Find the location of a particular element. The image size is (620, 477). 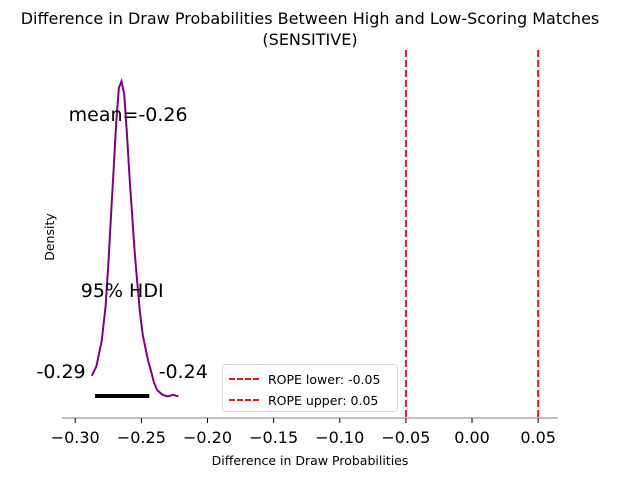

x-tick-label: −0.30 is located at coordinates (75, 437).